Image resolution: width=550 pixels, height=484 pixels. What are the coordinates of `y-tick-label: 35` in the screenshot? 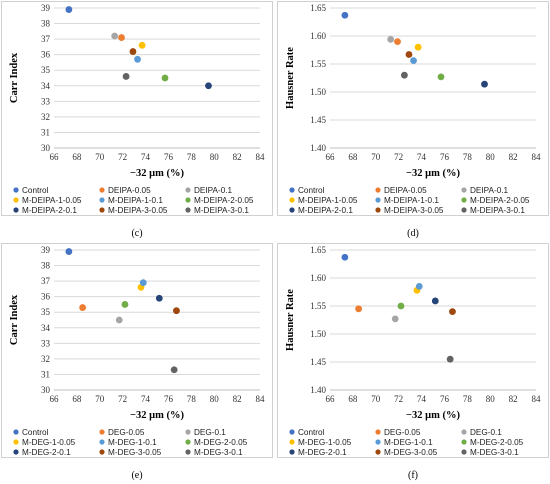 It's located at (46, 70).